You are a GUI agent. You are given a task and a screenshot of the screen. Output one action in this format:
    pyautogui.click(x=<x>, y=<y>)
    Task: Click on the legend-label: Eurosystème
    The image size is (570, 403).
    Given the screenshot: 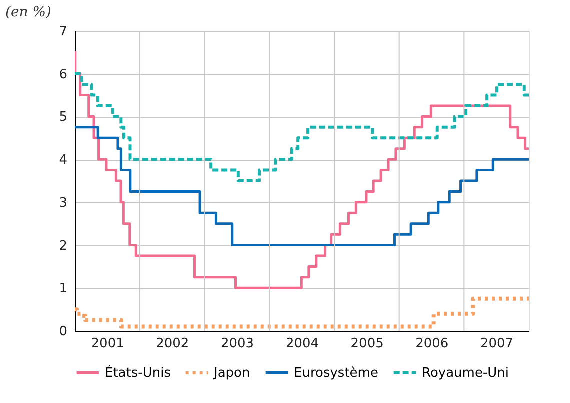 What is the action you would take?
    pyautogui.click(x=336, y=373)
    